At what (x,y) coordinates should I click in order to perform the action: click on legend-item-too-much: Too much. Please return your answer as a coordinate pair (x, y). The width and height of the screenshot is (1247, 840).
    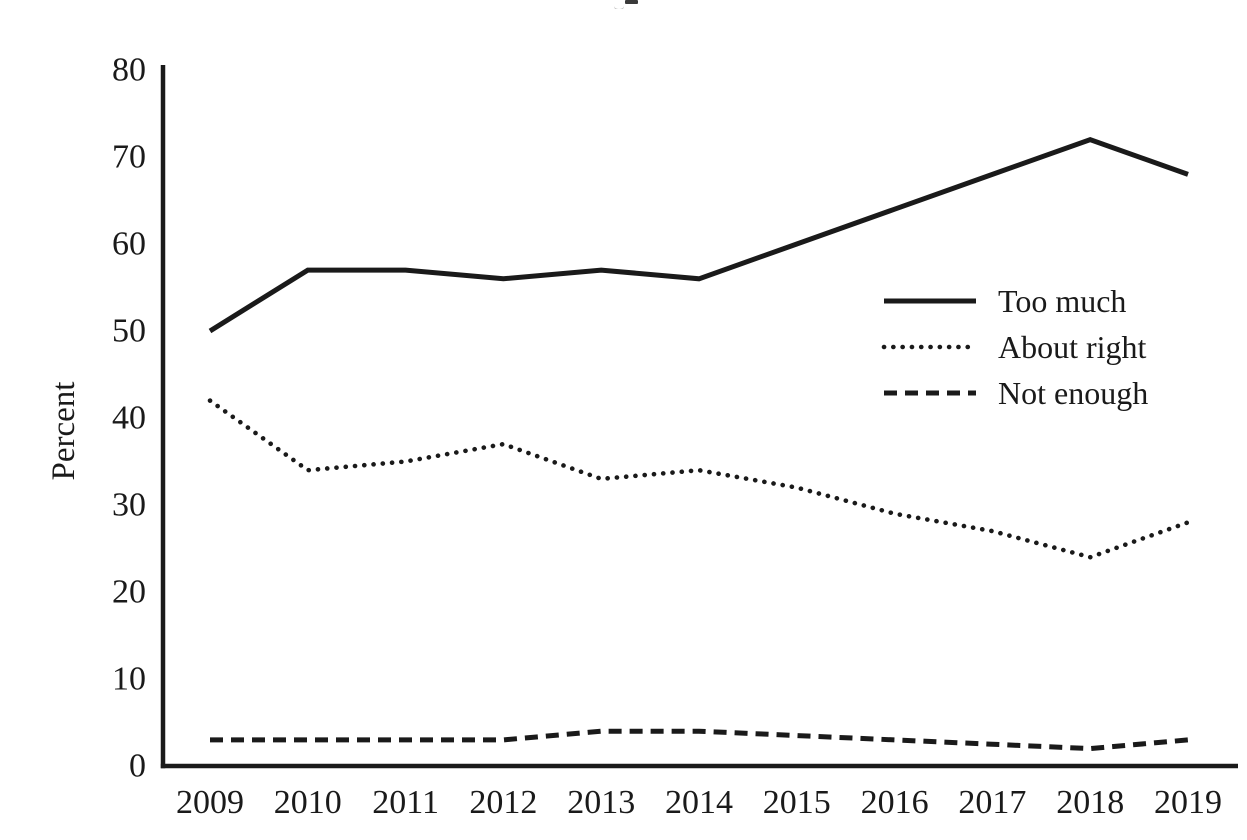
    Looking at the image, I should click on (1005, 301).